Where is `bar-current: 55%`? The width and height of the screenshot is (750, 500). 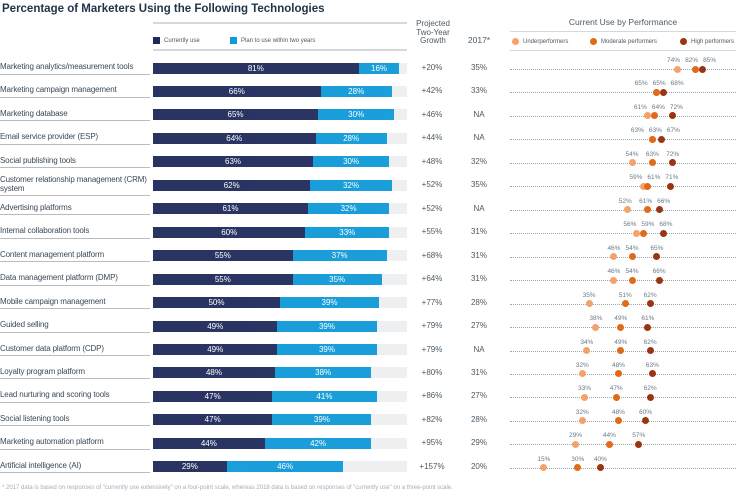 bar-current: 55% is located at coordinates (223, 279).